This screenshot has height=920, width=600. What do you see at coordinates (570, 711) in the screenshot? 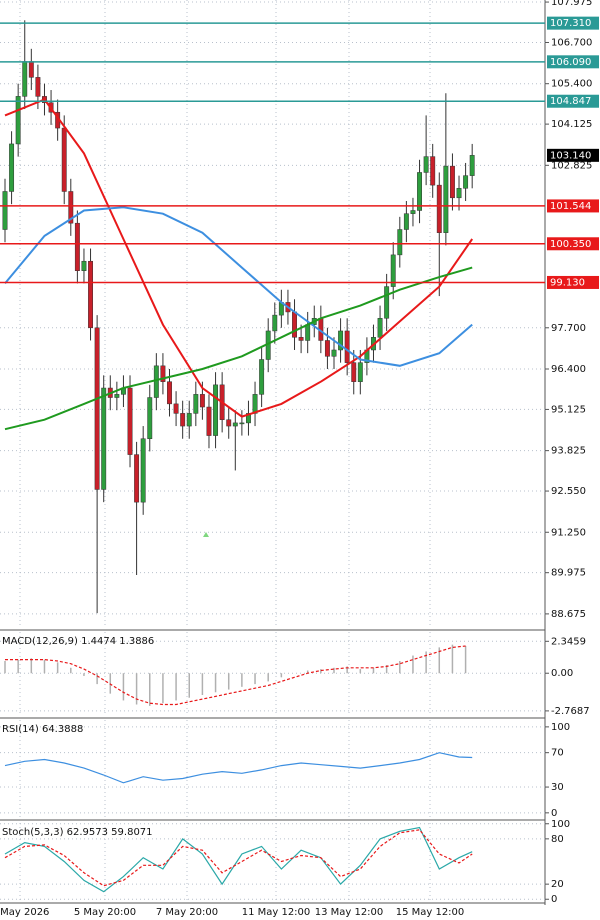
I see `y-tick-label: -2.7687` at bounding box center [570, 711].